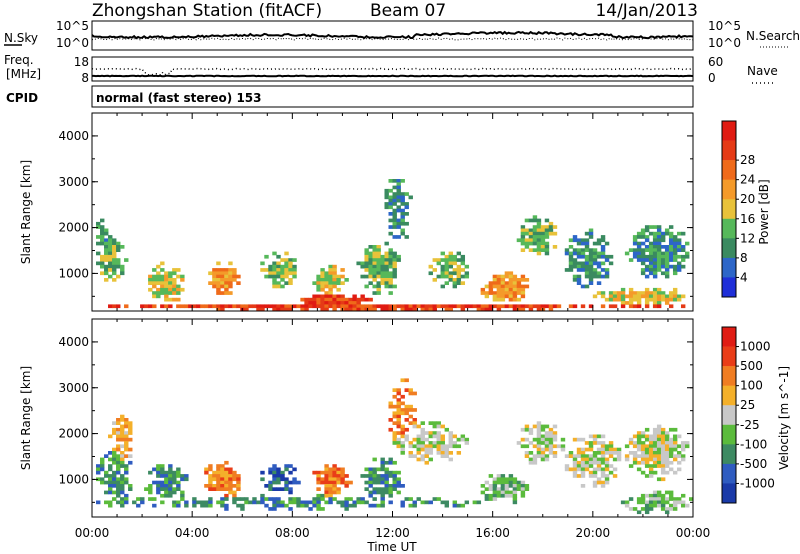 The image size is (800, 554). What do you see at coordinates (73, 388) in the screenshot?
I see `velocity-y-tick-label: 3000` at bounding box center [73, 388].